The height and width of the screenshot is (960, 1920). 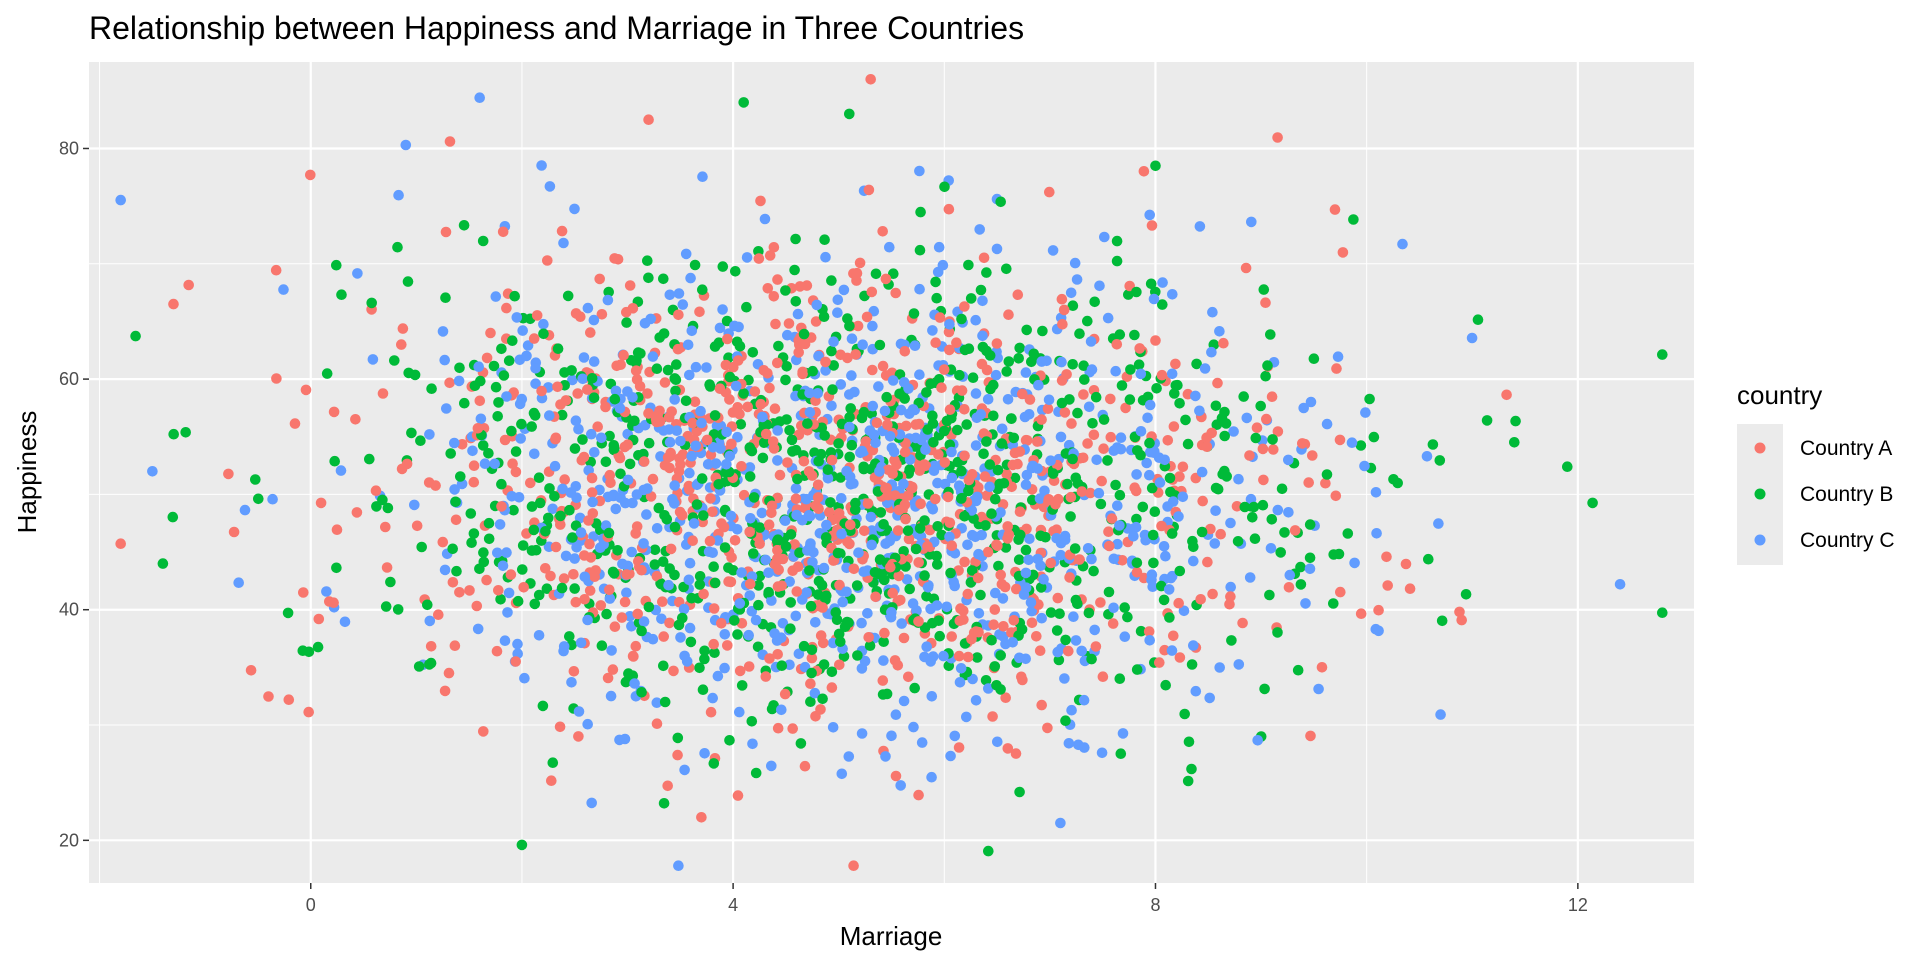 I want to click on x-tick-label: 12, so click(x=1578, y=905).